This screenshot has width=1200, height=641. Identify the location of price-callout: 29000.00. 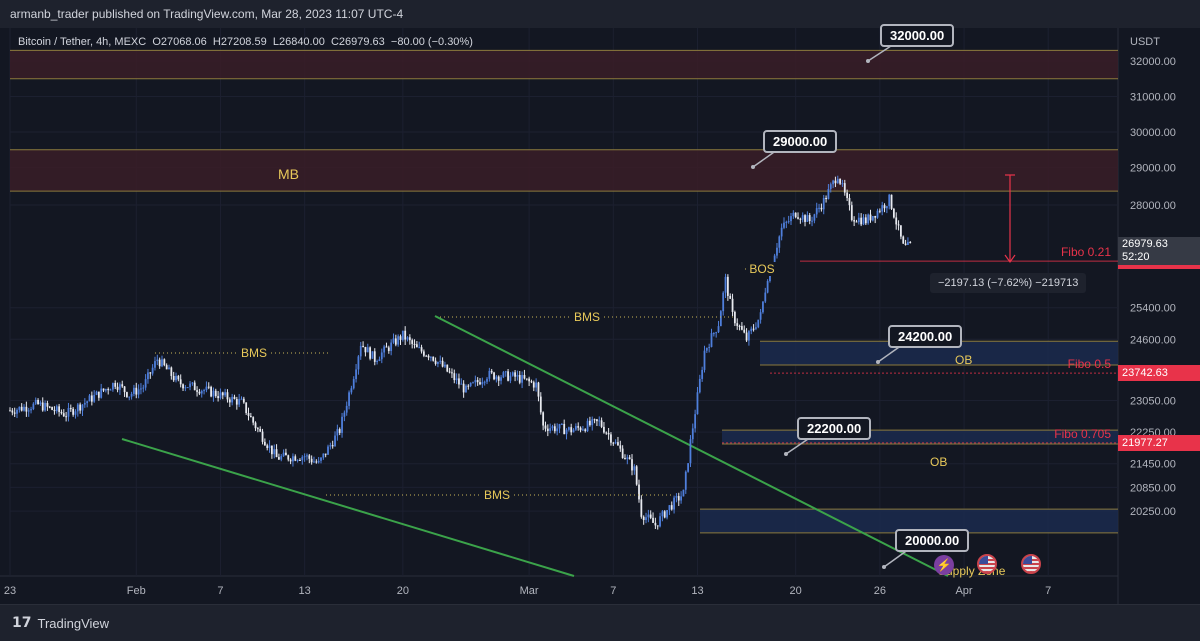
(800, 141).